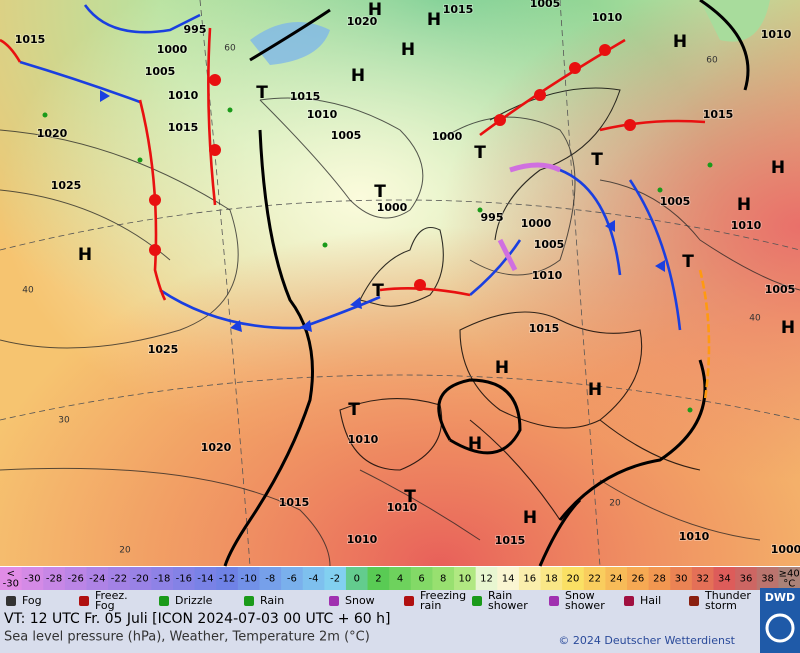  I want to click on colorbar-label: -30, so click(32, 579).